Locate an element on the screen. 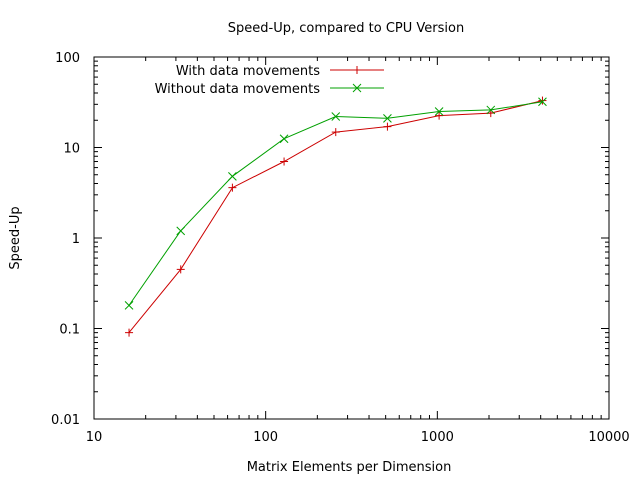  x-axis-label: Matrix Elements per Dimension is located at coordinates (349, 467).